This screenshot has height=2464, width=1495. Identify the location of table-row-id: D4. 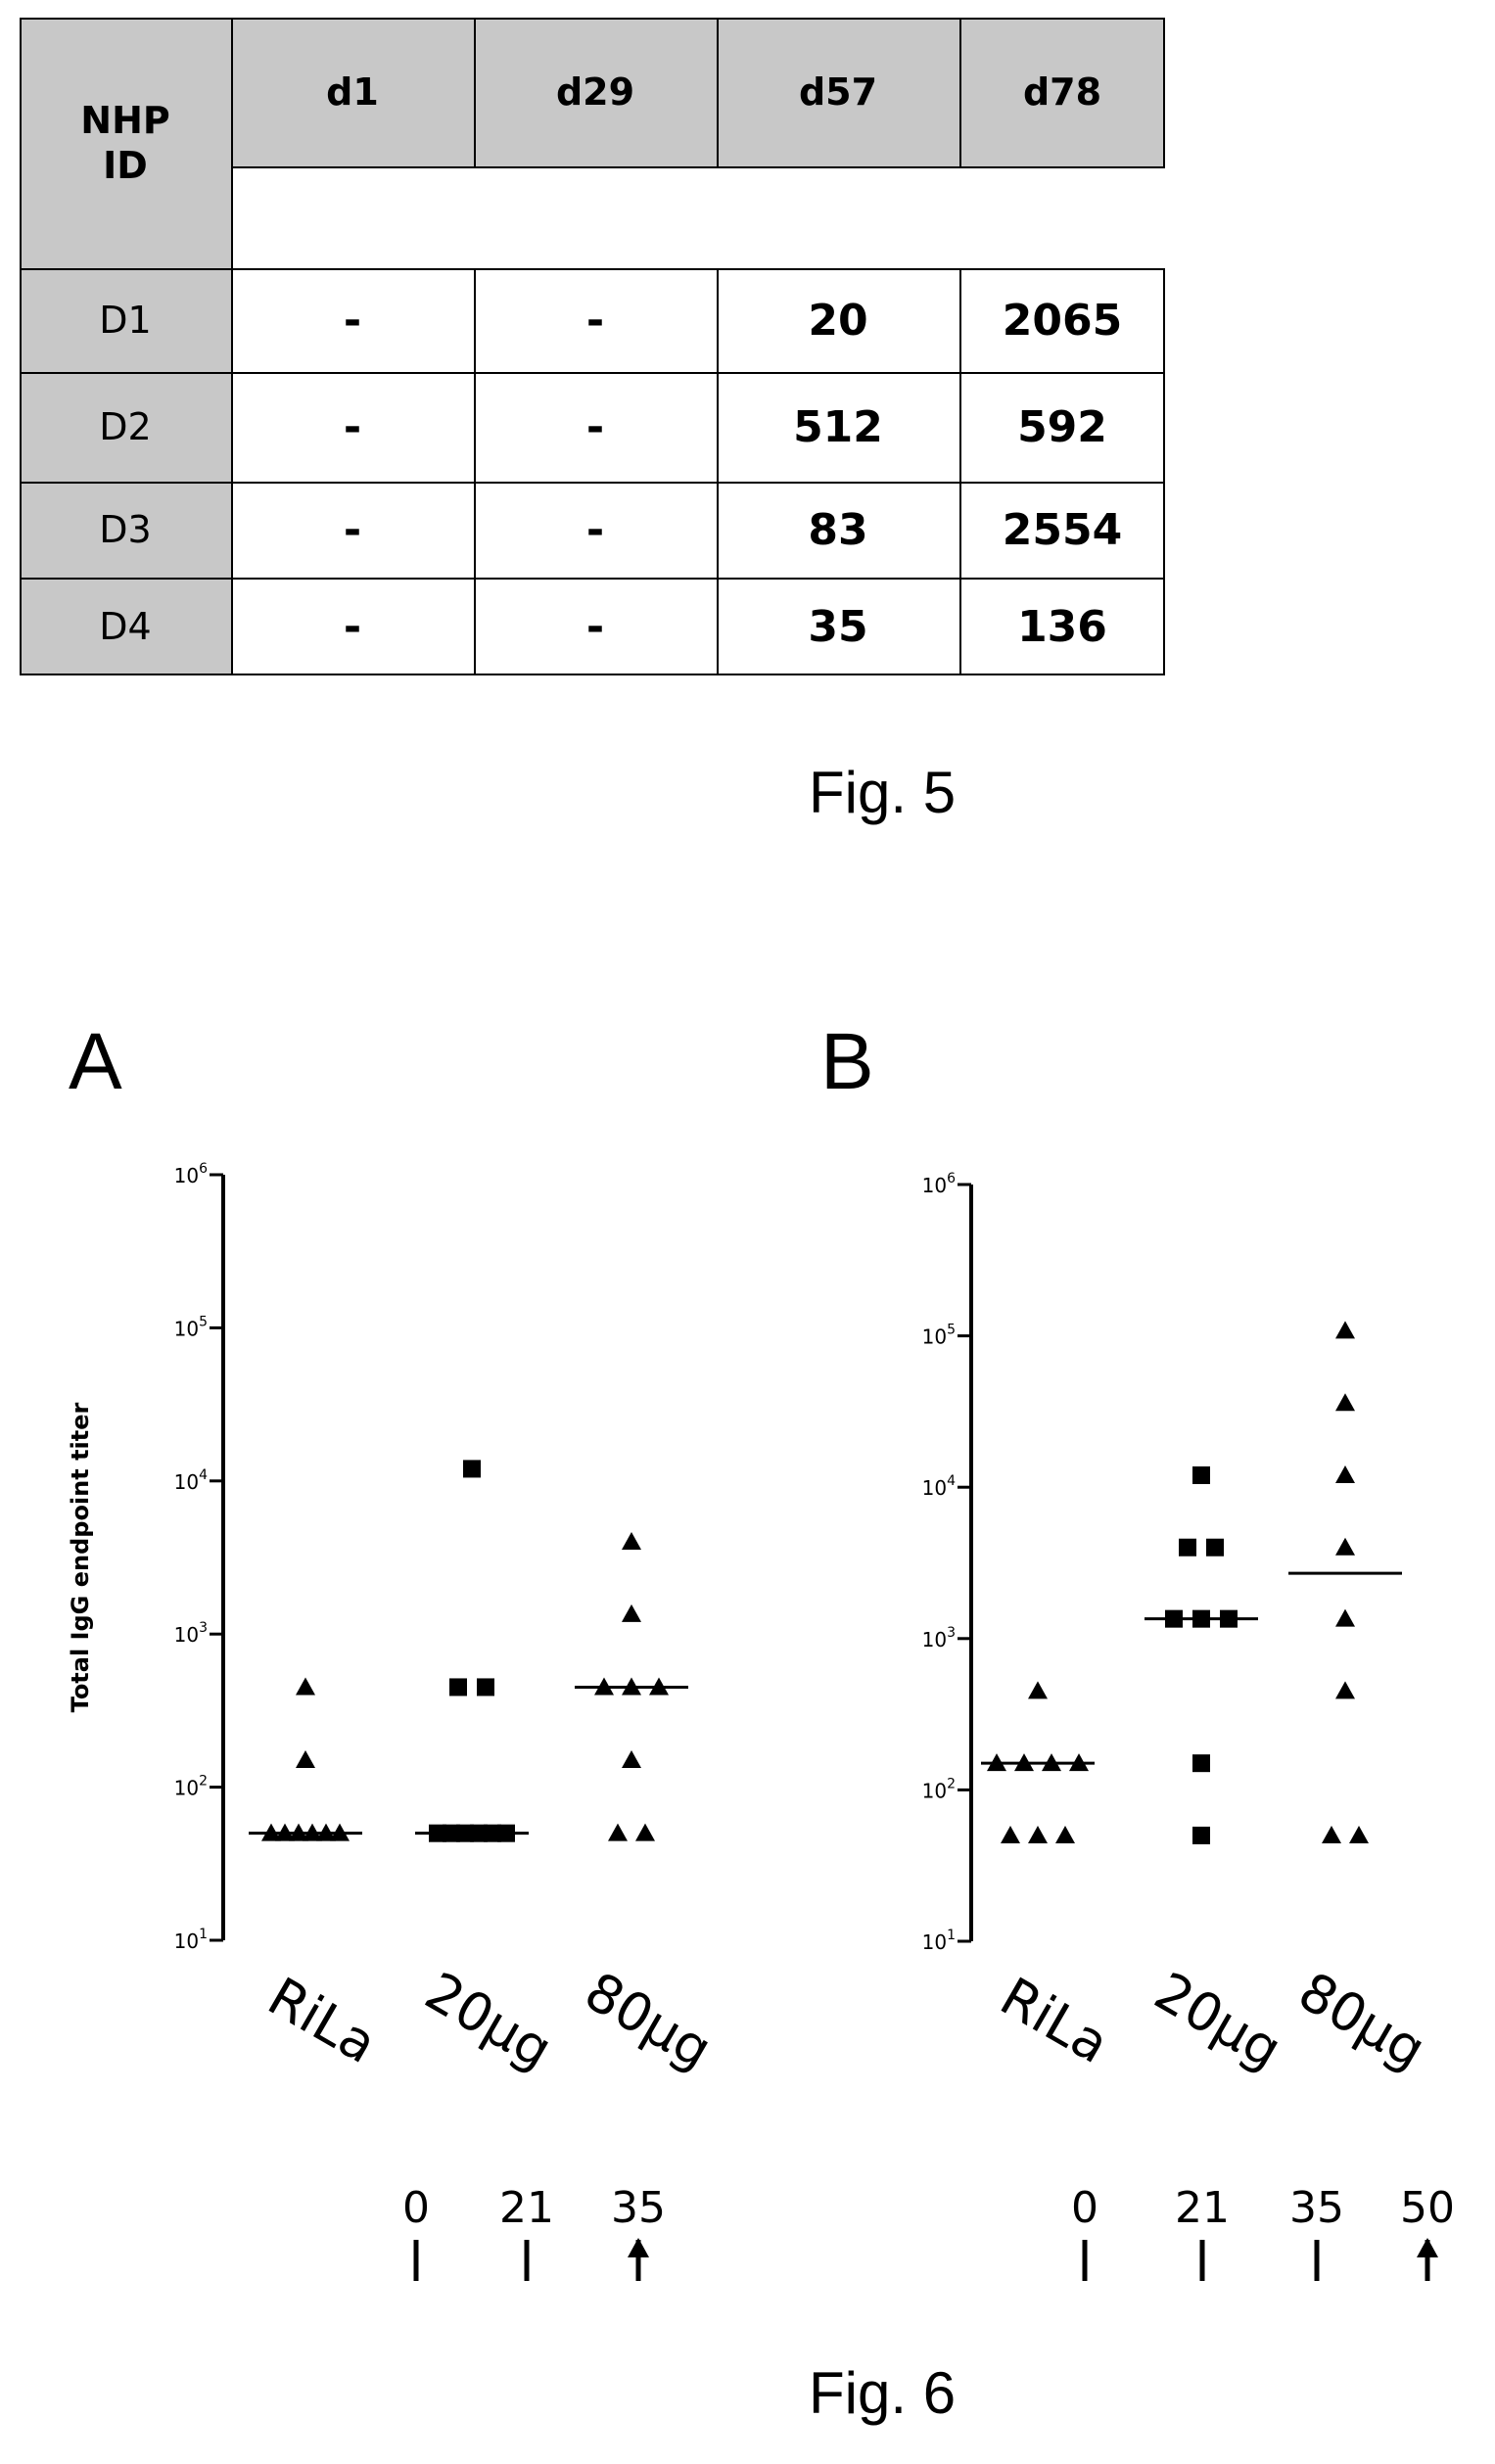
(125, 626).